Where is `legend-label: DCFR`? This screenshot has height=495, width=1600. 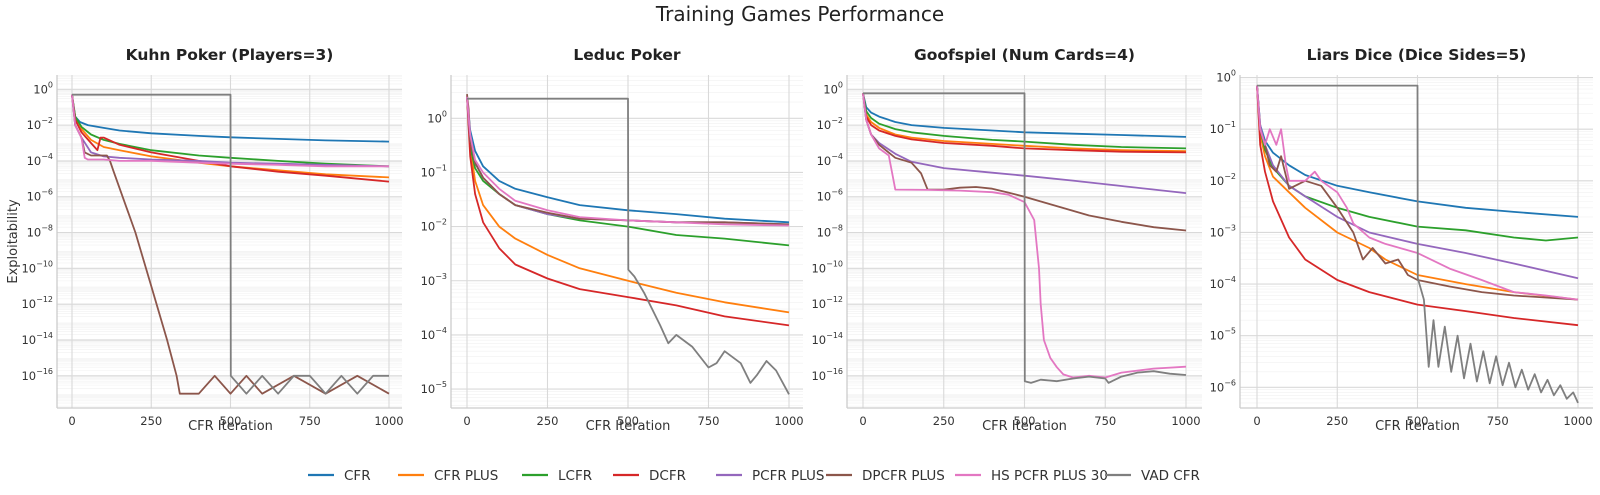 legend-label: DCFR is located at coordinates (667, 476).